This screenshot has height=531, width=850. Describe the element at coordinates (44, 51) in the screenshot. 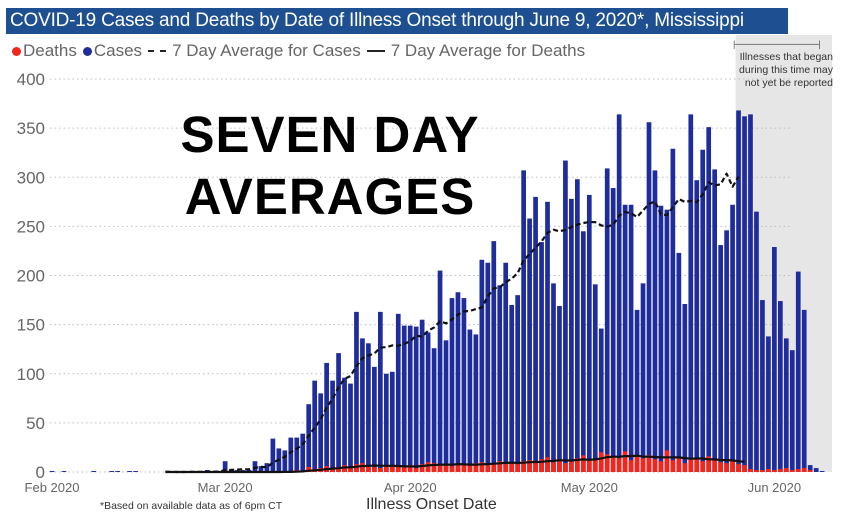

I see `legend-item-deaths: Deaths` at that location.